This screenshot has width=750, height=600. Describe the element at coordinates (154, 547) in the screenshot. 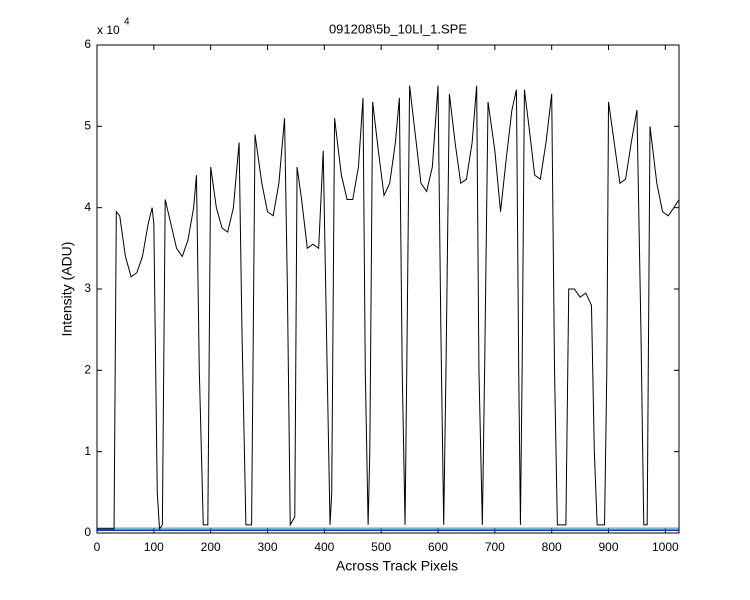

I see `x-tick-label: 100` at that location.